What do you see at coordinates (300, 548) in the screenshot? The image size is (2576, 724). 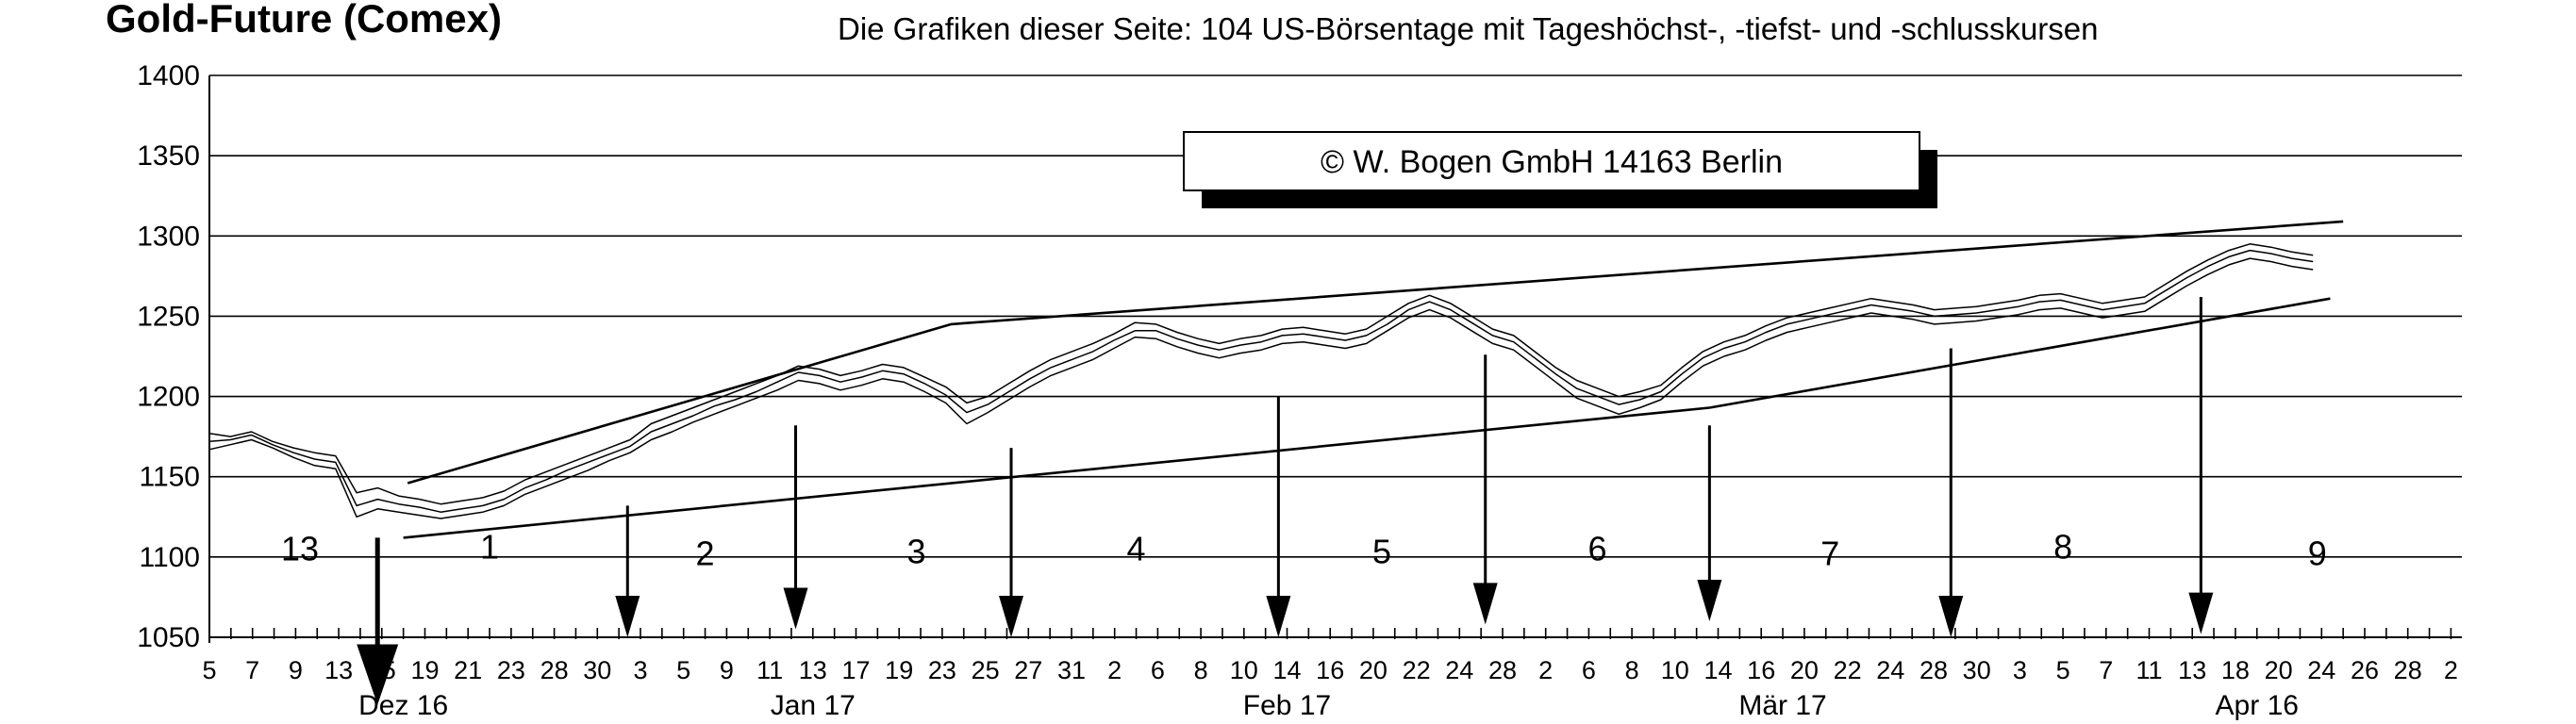 I see `cycle-label: 13` at bounding box center [300, 548].